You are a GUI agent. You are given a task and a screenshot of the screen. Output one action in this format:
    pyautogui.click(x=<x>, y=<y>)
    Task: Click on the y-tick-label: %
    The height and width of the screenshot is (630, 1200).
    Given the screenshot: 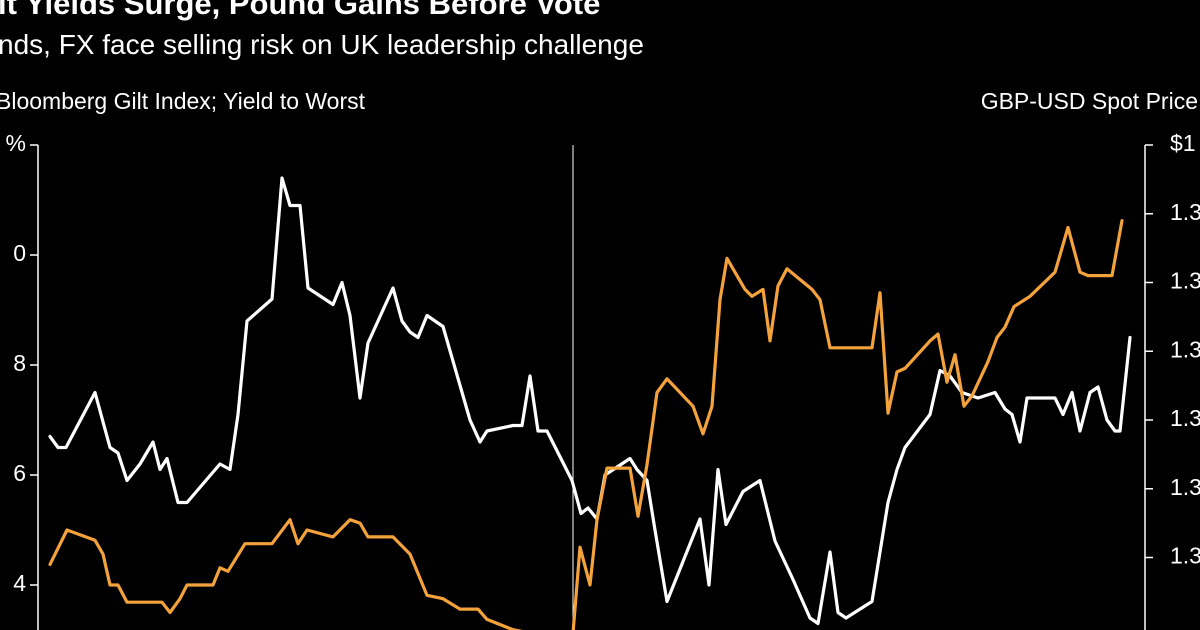 What is the action you would take?
    pyautogui.click(x=16, y=143)
    